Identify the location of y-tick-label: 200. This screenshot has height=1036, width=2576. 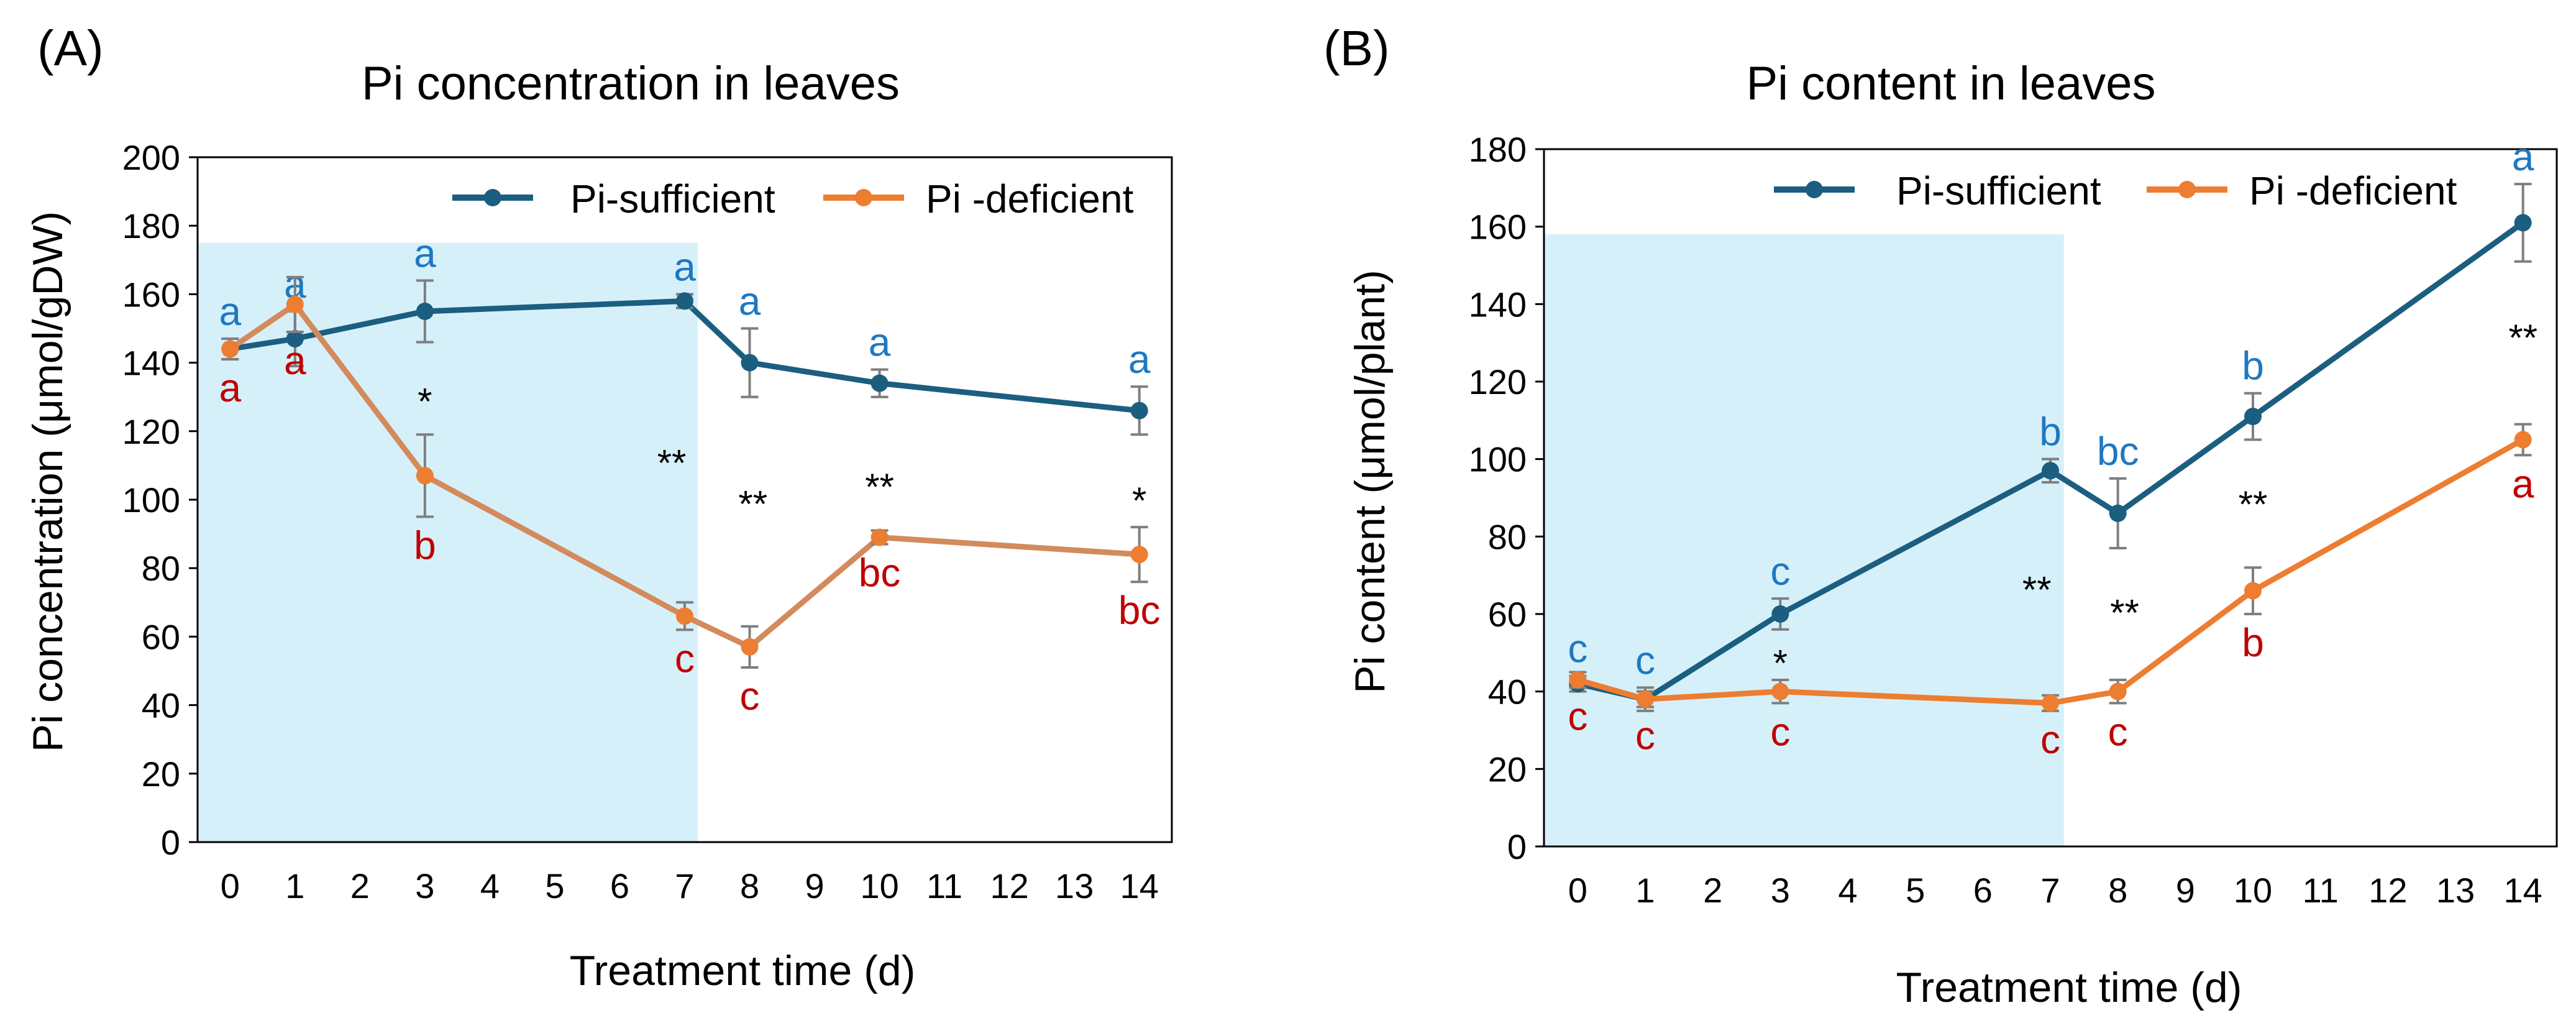
(151, 157).